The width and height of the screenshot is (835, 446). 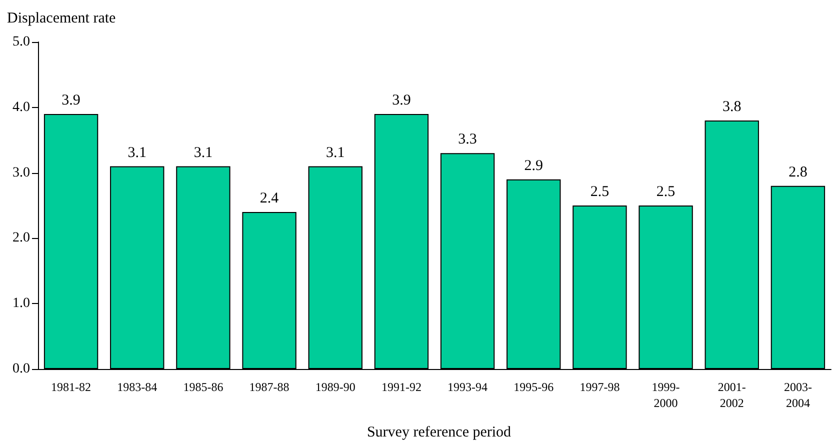 I want to click on x-tick-label: 2003- 2004, so click(x=798, y=395).